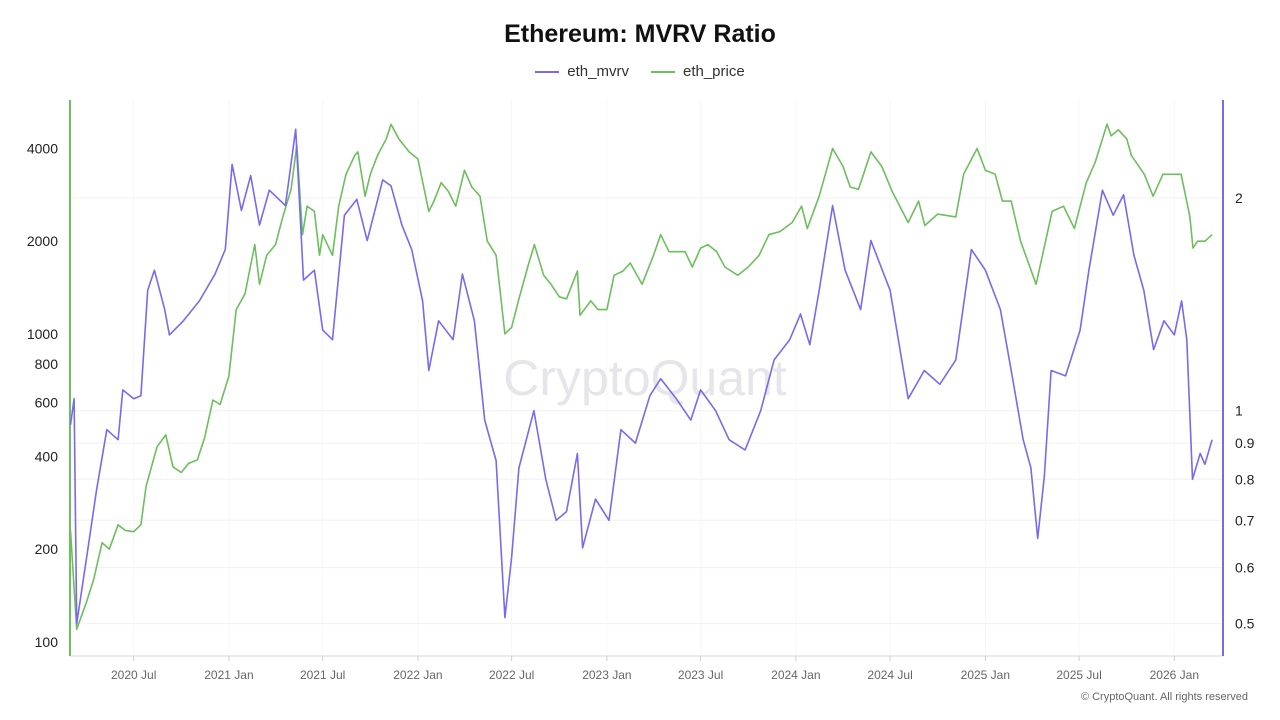 This screenshot has width=1280, height=720. What do you see at coordinates (1164, 697) in the screenshot?
I see `copyright-notice: © CryptoQuant. All rights reserved` at bounding box center [1164, 697].